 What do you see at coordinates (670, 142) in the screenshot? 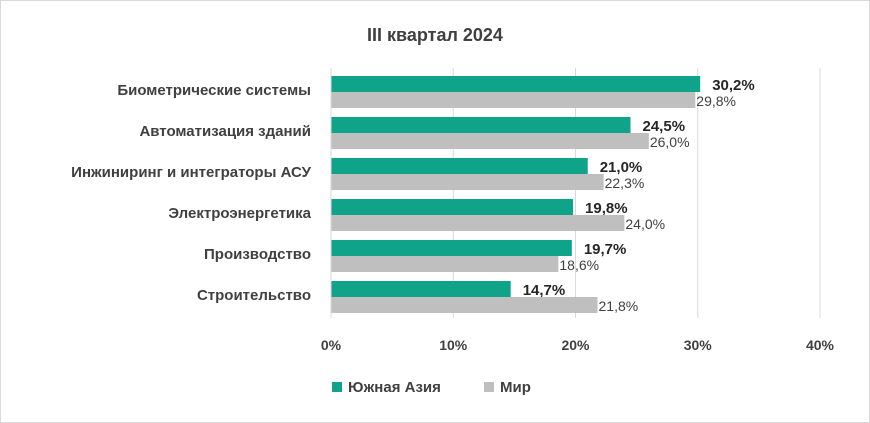
I see `data-label-world: 26,0%` at bounding box center [670, 142].